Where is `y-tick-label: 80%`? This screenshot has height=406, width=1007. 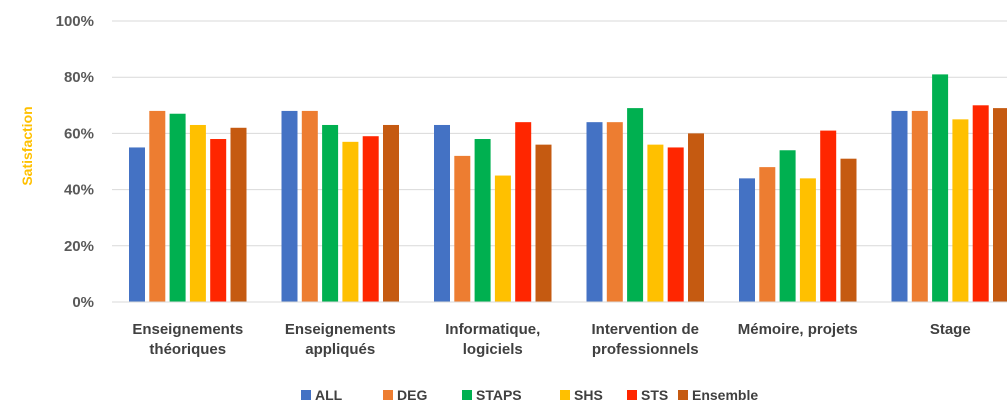 y-tick-label: 80% is located at coordinates (79, 77).